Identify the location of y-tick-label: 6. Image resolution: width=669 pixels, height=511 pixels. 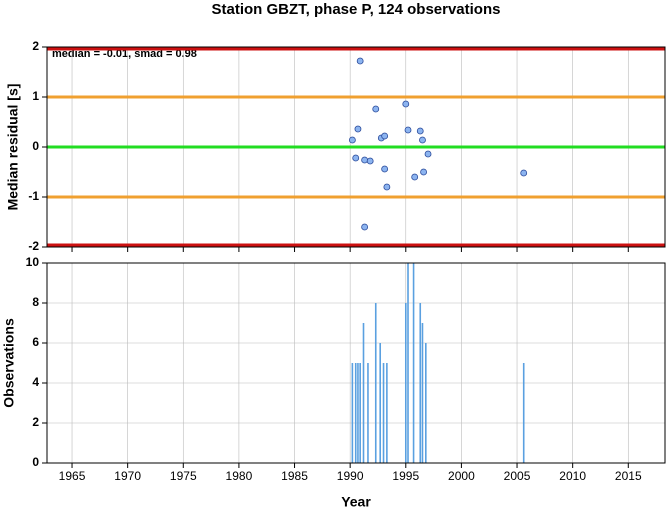
(35, 342).